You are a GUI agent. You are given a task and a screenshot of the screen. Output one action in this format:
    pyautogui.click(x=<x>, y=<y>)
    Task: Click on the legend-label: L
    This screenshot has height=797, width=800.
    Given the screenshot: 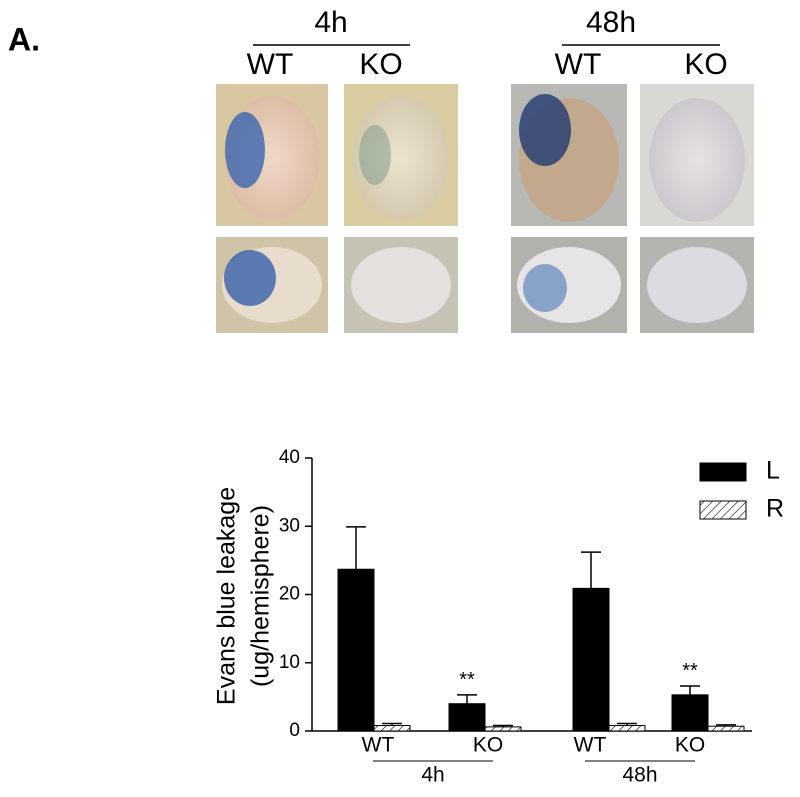 What is the action you would take?
    pyautogui.click(x=773, y=471)
    